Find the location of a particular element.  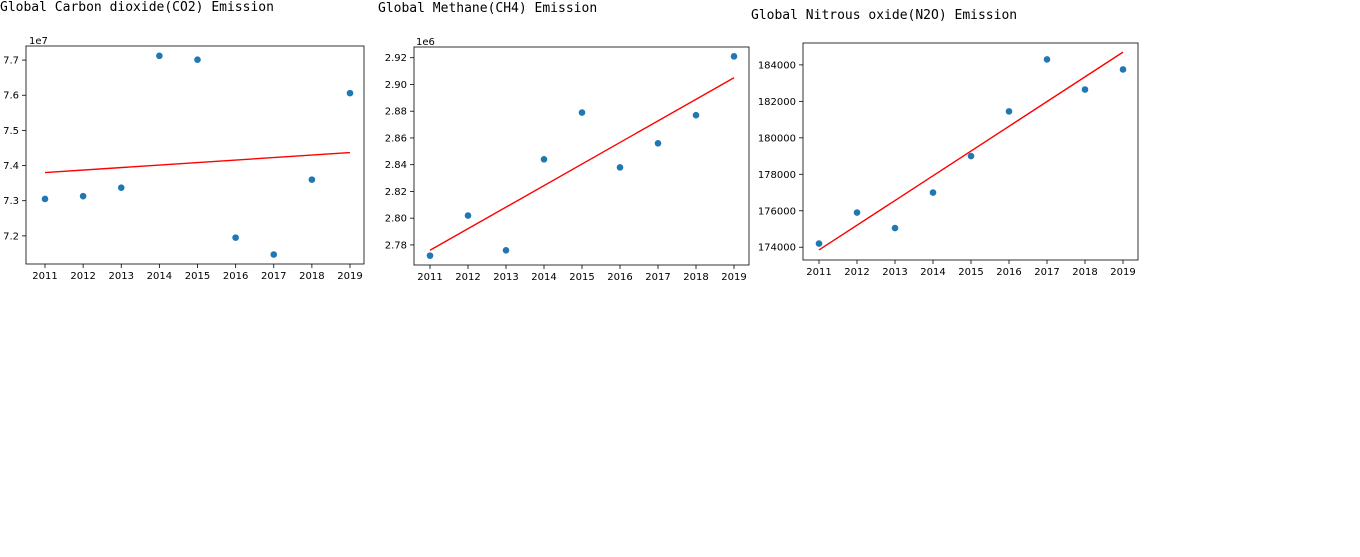

y-tick-label: 2.80 is located at coordinates (396, 219).